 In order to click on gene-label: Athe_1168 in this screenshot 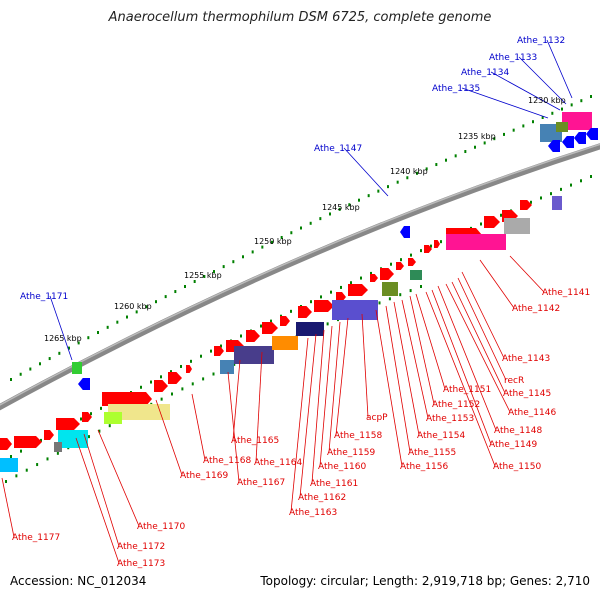, I will do `click(227, 461)`.